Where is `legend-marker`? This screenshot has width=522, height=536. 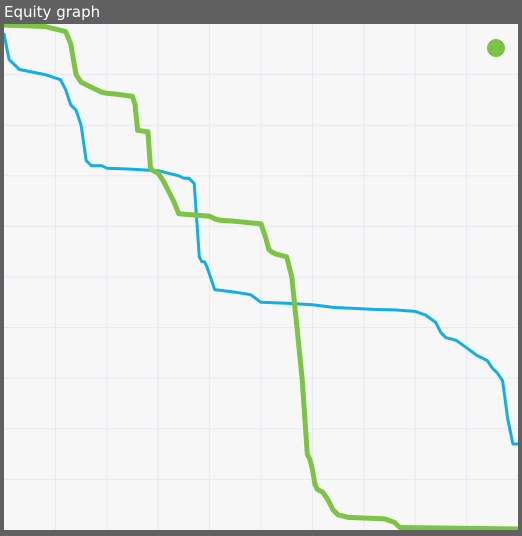
legend-marker is located at coordinates (496, 48).